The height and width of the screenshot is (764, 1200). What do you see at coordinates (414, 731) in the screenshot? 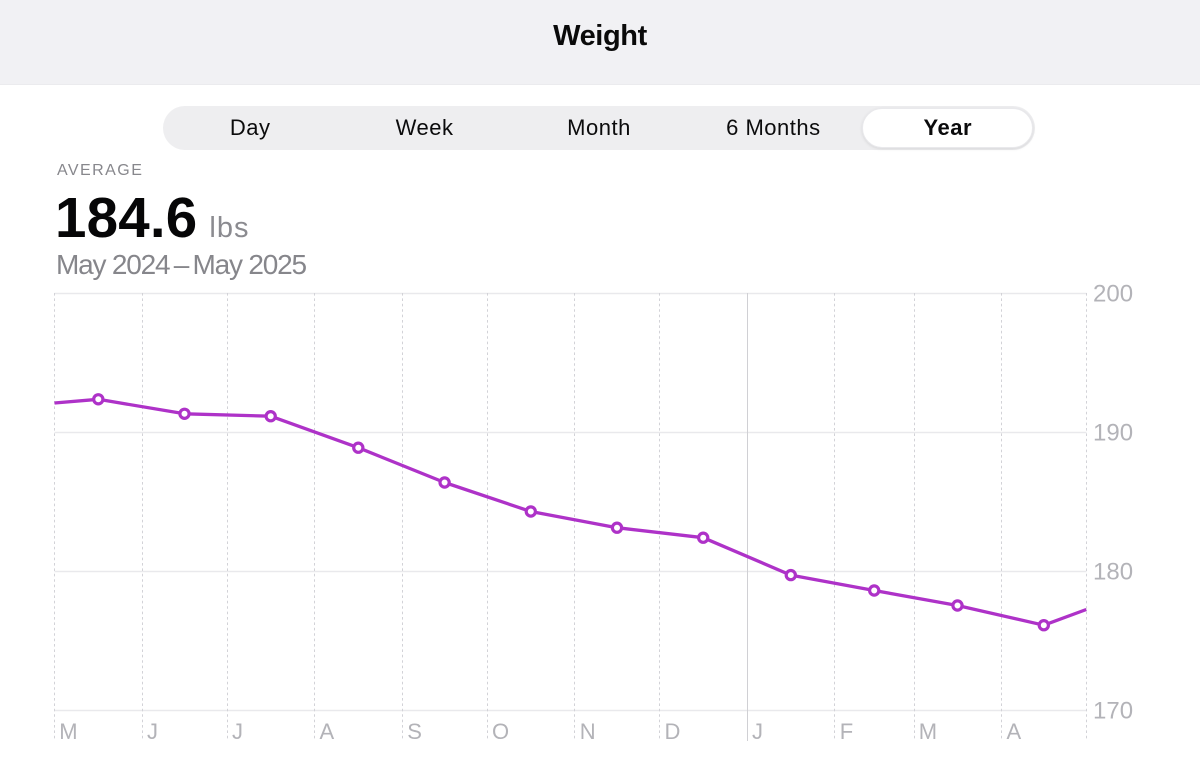
I see `svg-text: S` at bounding box center [414, 731].